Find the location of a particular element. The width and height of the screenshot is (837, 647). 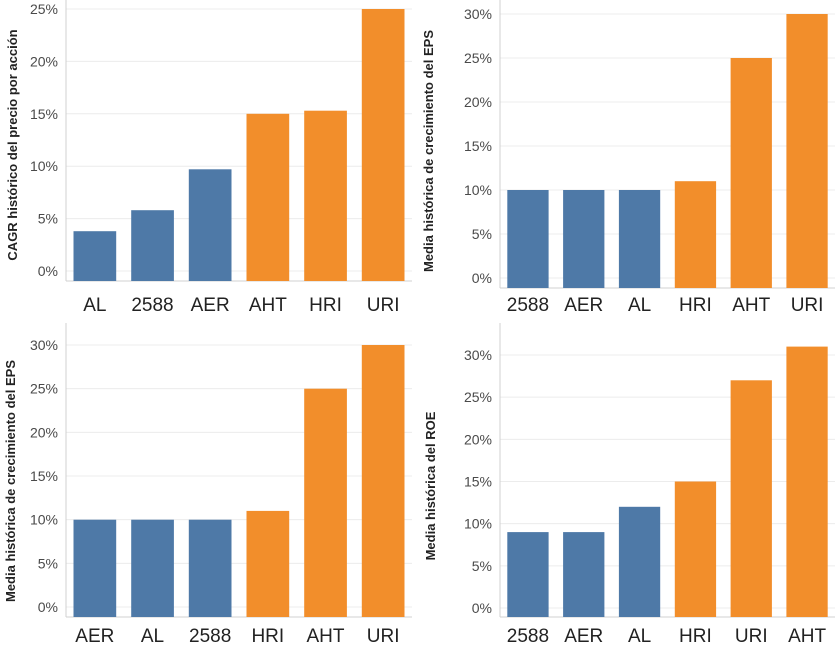

y-axis-title: CAGR histórico del precio por acción is located at coordinates (12, 144).